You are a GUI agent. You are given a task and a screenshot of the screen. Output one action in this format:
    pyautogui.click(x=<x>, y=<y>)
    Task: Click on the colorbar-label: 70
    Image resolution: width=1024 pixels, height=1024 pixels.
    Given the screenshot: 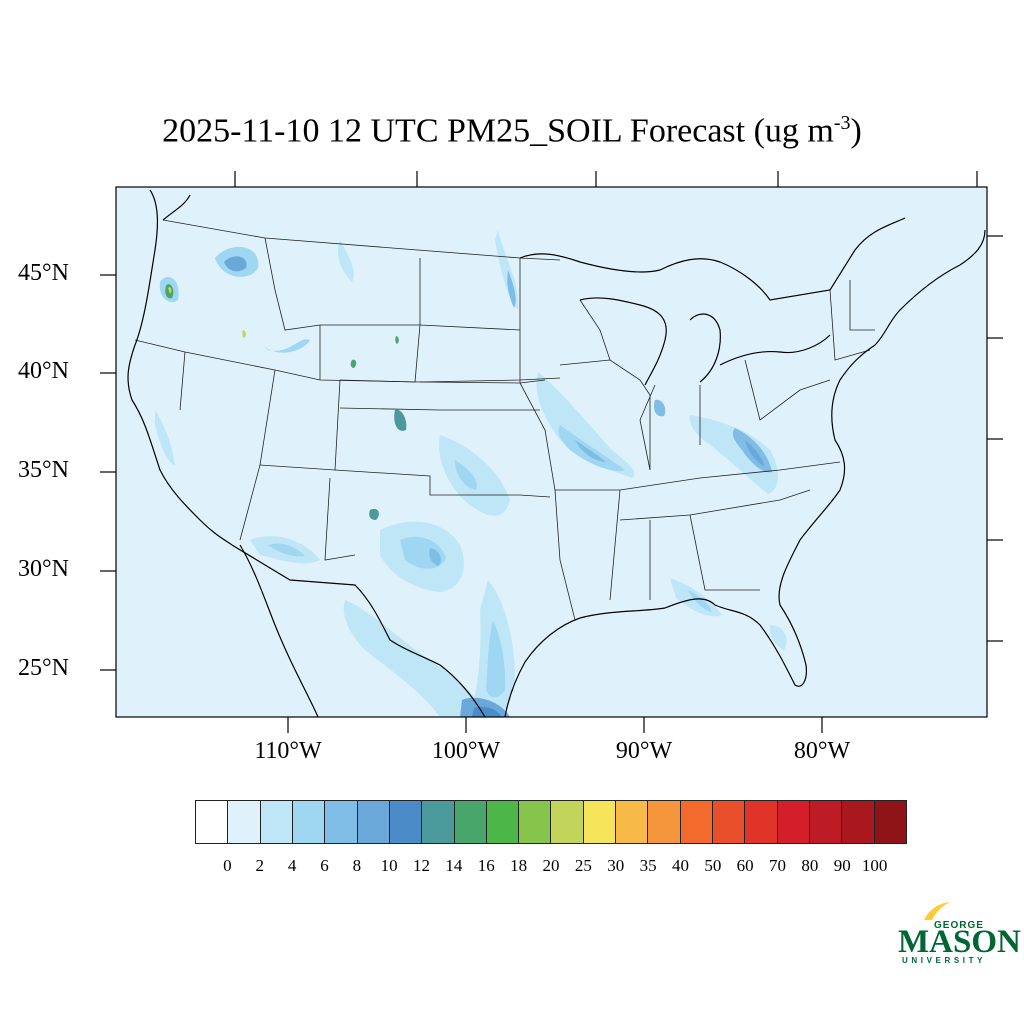 What is the action you would take?
    pyautogui.click(x=778, y=865)
    